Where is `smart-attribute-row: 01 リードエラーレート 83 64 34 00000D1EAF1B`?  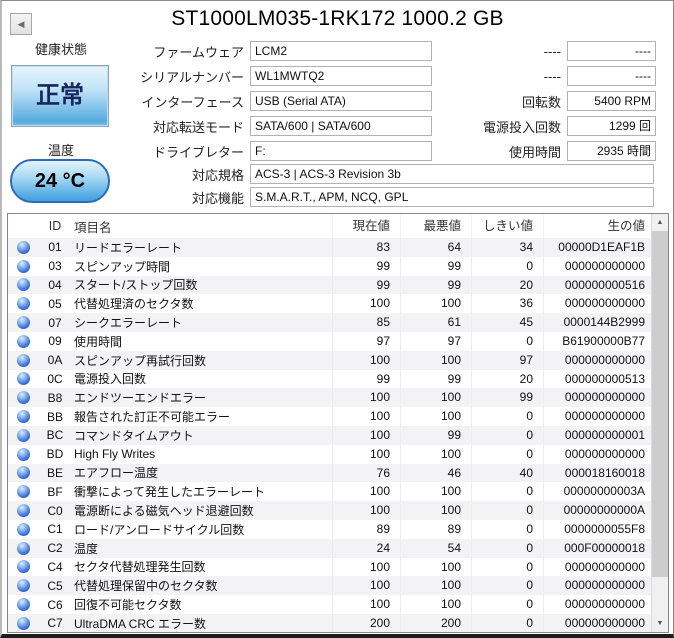 smart-attribute-row: 01 リードエラーレート 83 64 34 00000D1EAF1B is located at coordinates (329, 247).